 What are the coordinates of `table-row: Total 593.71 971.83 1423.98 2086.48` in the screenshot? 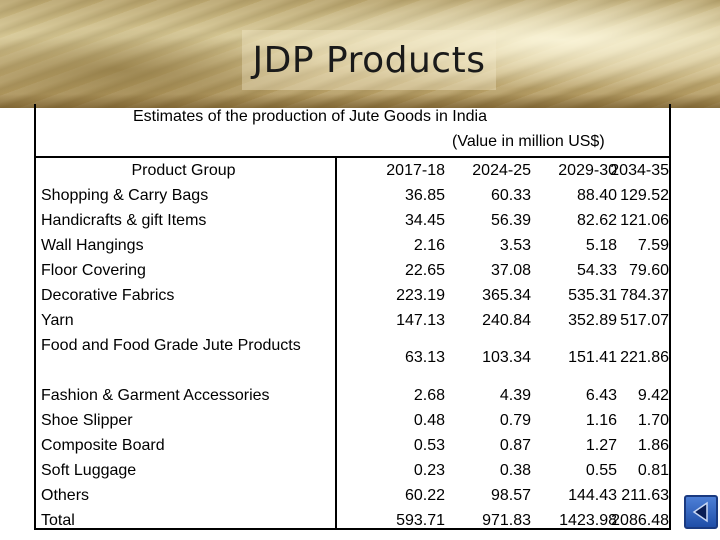 It's located at (352, 520).